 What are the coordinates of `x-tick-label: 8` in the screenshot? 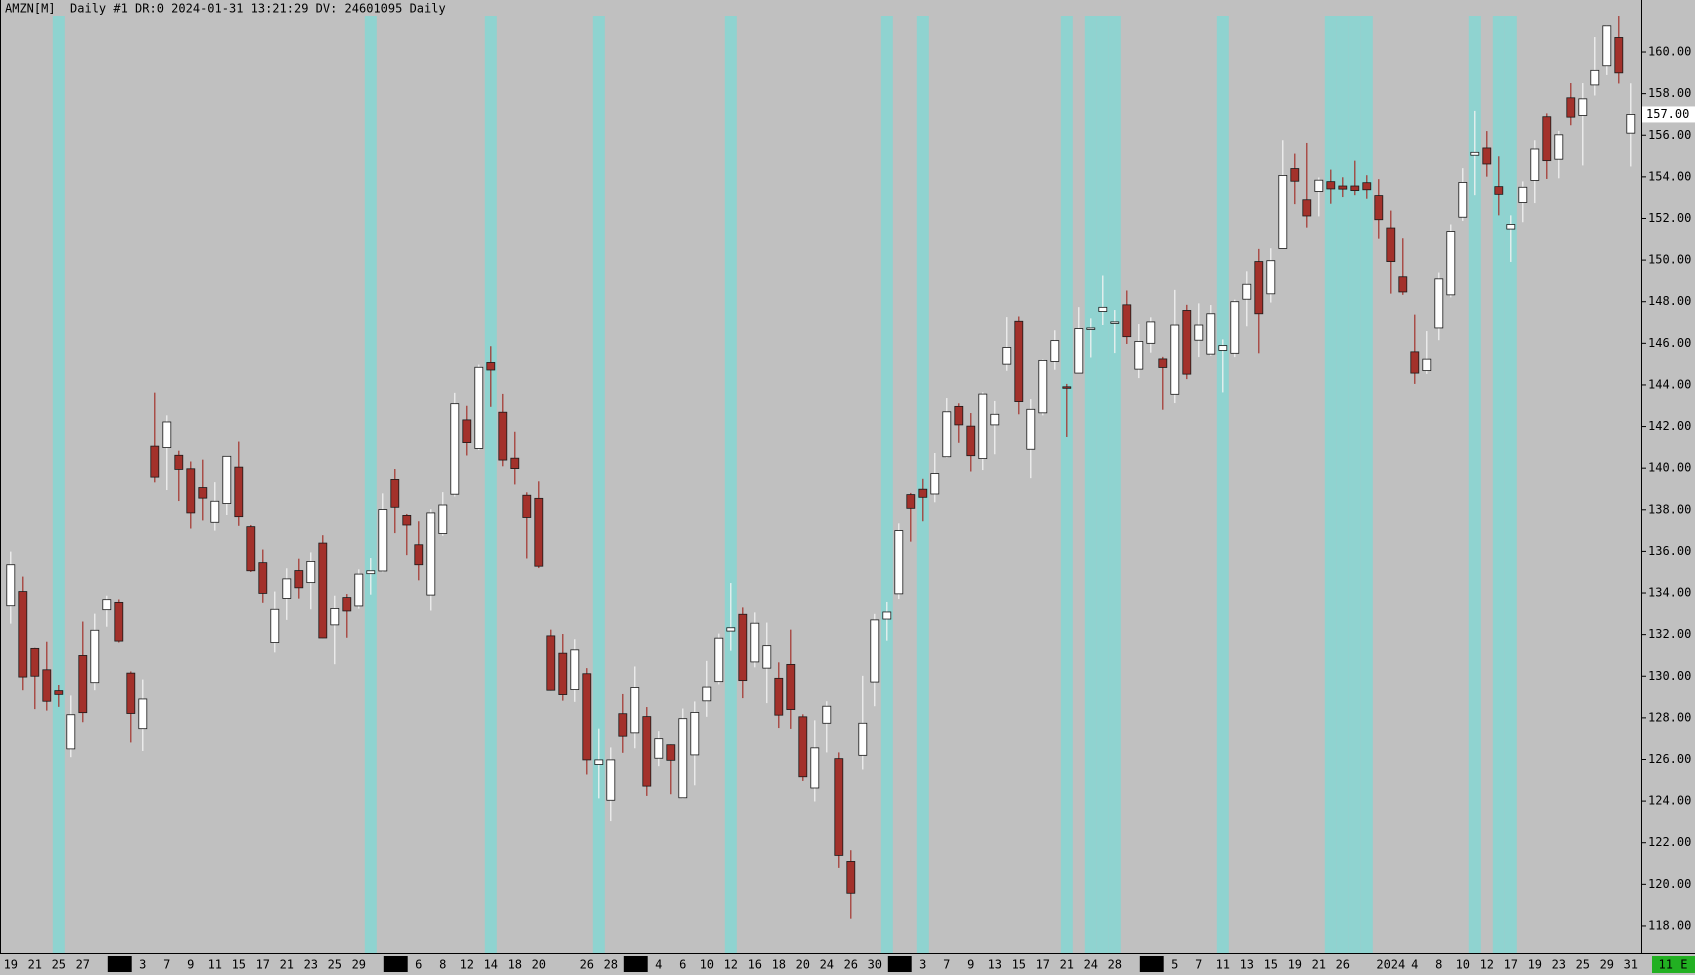 It's located at (442, 965).